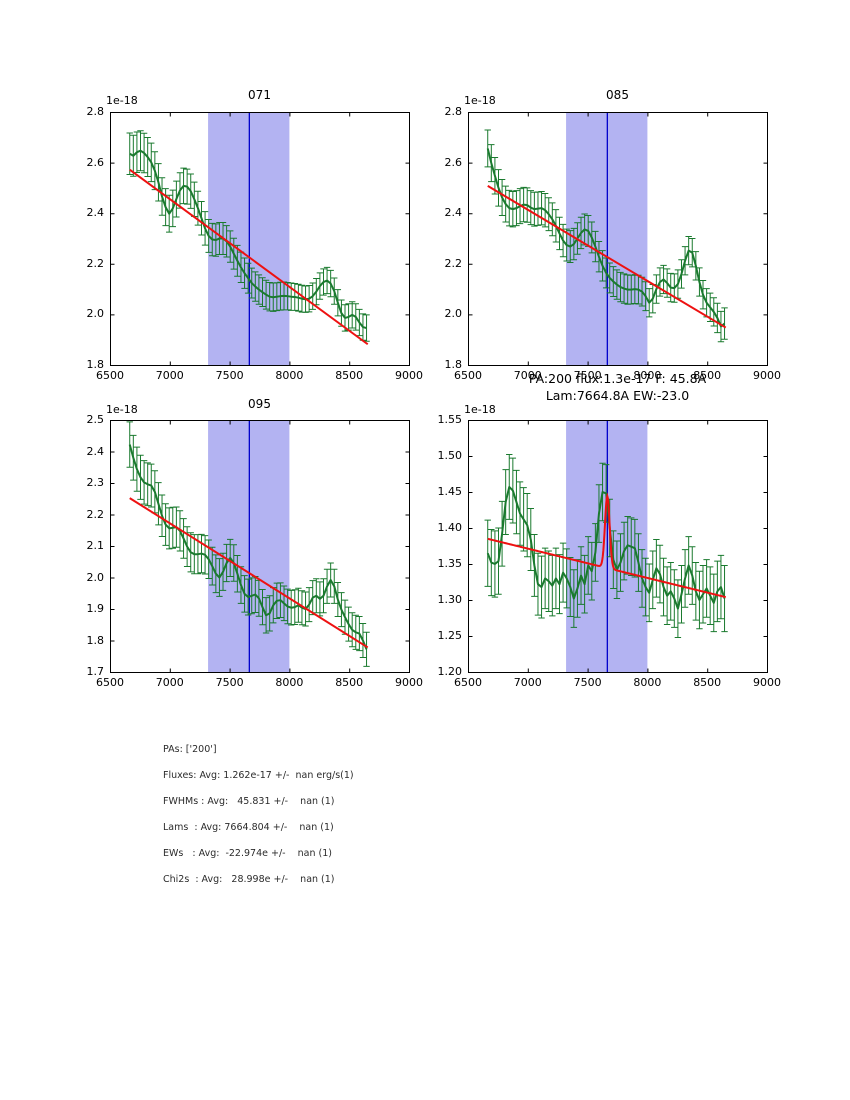  What do you see at coordinates (190, 749) in the screenshot?
I see `summary-line-1: PAs: ['200']` at bounding box center [190, 749].